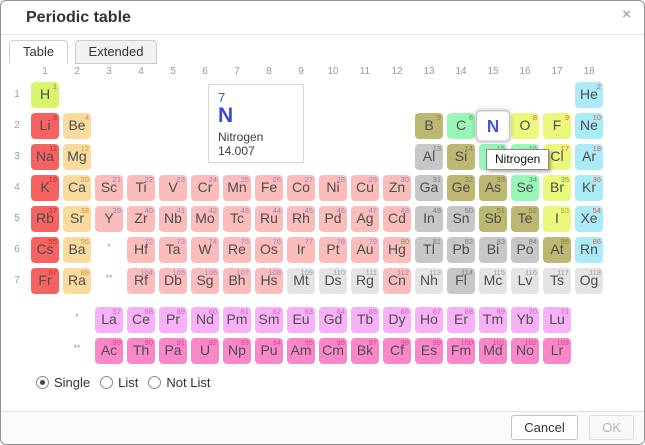 Image resolution: width=645 pixels, height=445 pixels. What do you see at coordinates (493, 281) in the screenshot?
I see `element-cell-Mc: Mc 115` at bounding box center [493, 281].